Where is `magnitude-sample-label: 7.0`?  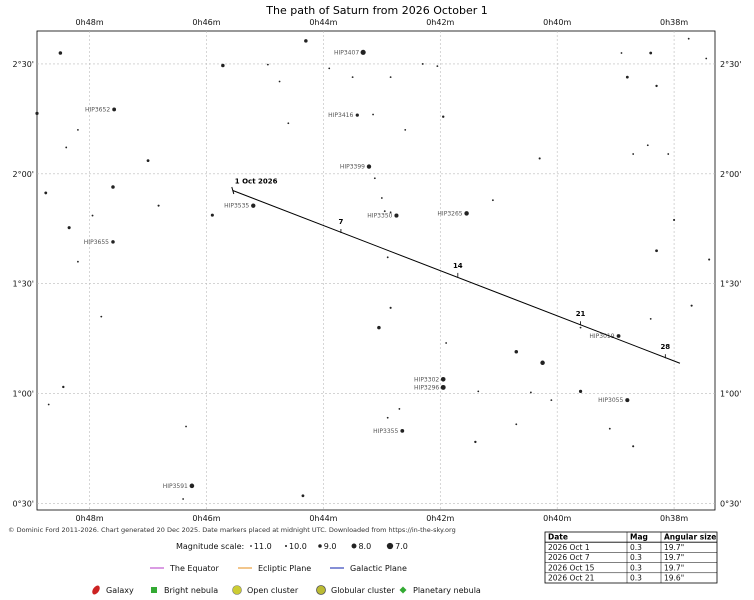 magnitude-sample-label: 7.0 is located at coordinates (401, 546).